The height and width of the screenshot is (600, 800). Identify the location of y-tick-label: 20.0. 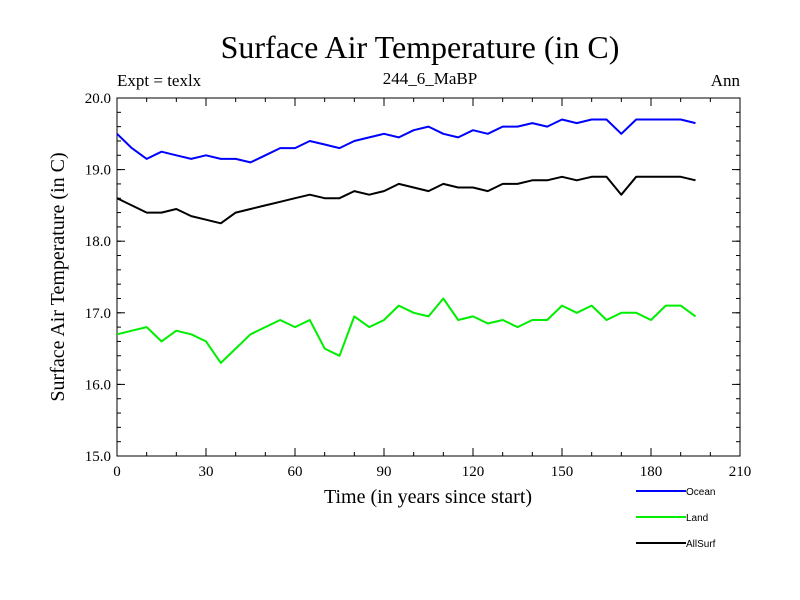
(98, 99).